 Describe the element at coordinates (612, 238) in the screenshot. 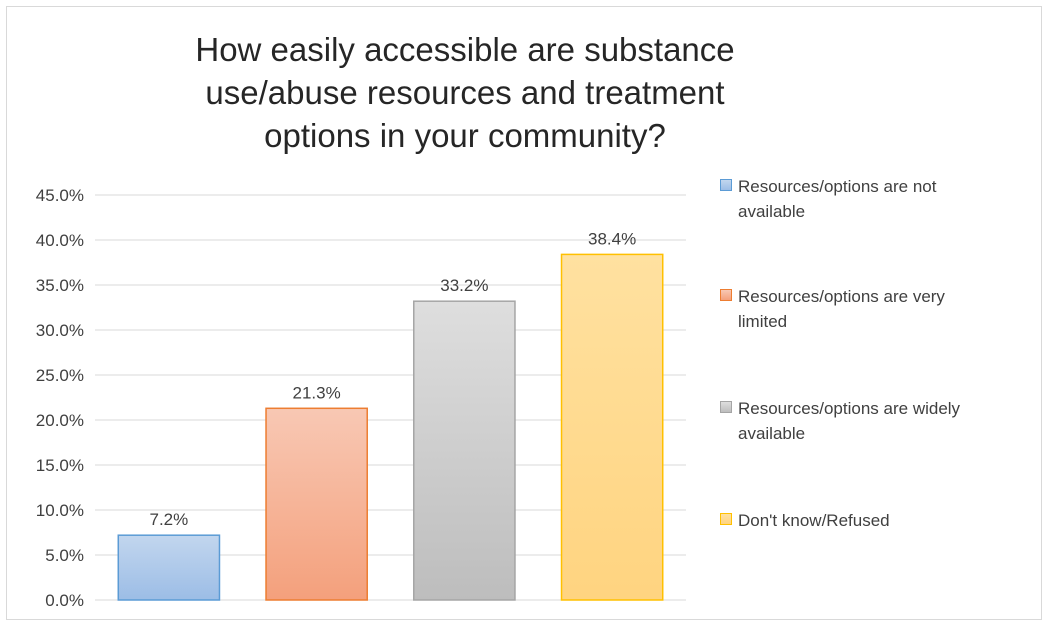

I see `data-label: 38.4%` at that location.